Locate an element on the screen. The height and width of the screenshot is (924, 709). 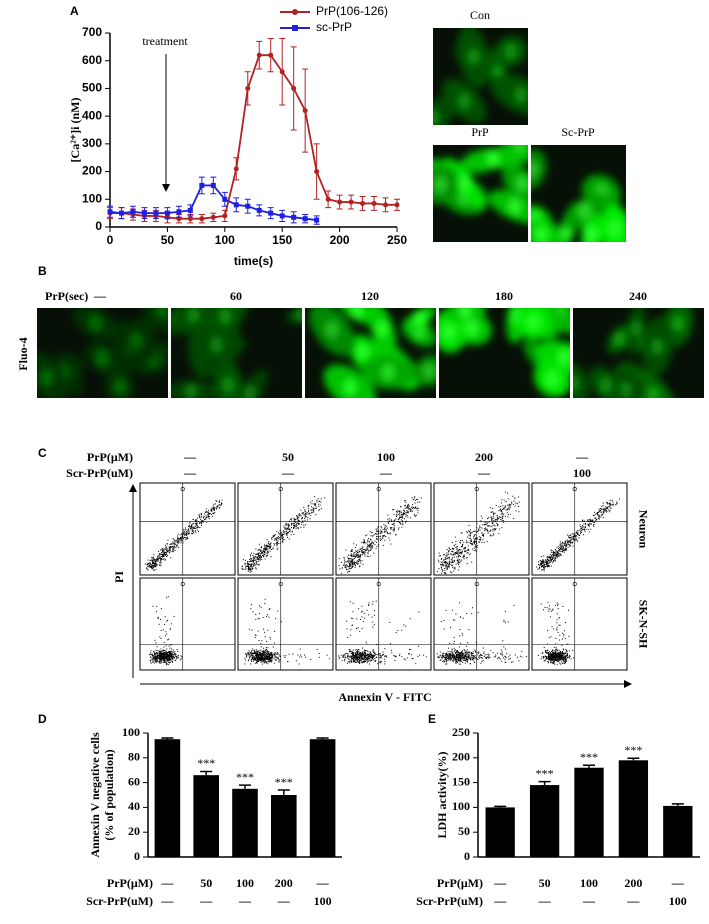
x-tick-label: 200 is located at coordinates (340, 240).